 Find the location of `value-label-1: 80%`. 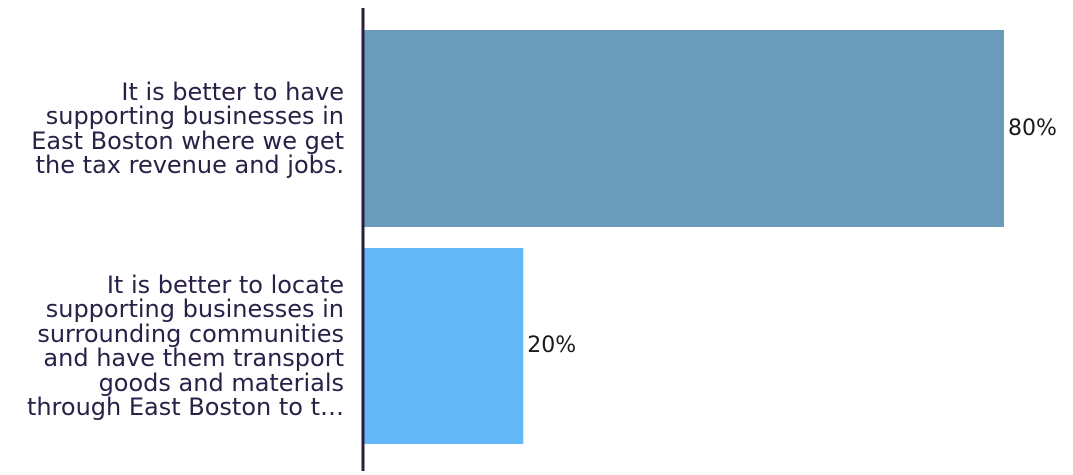

value-label-1: 80% is located at coordinates (1032, 128).